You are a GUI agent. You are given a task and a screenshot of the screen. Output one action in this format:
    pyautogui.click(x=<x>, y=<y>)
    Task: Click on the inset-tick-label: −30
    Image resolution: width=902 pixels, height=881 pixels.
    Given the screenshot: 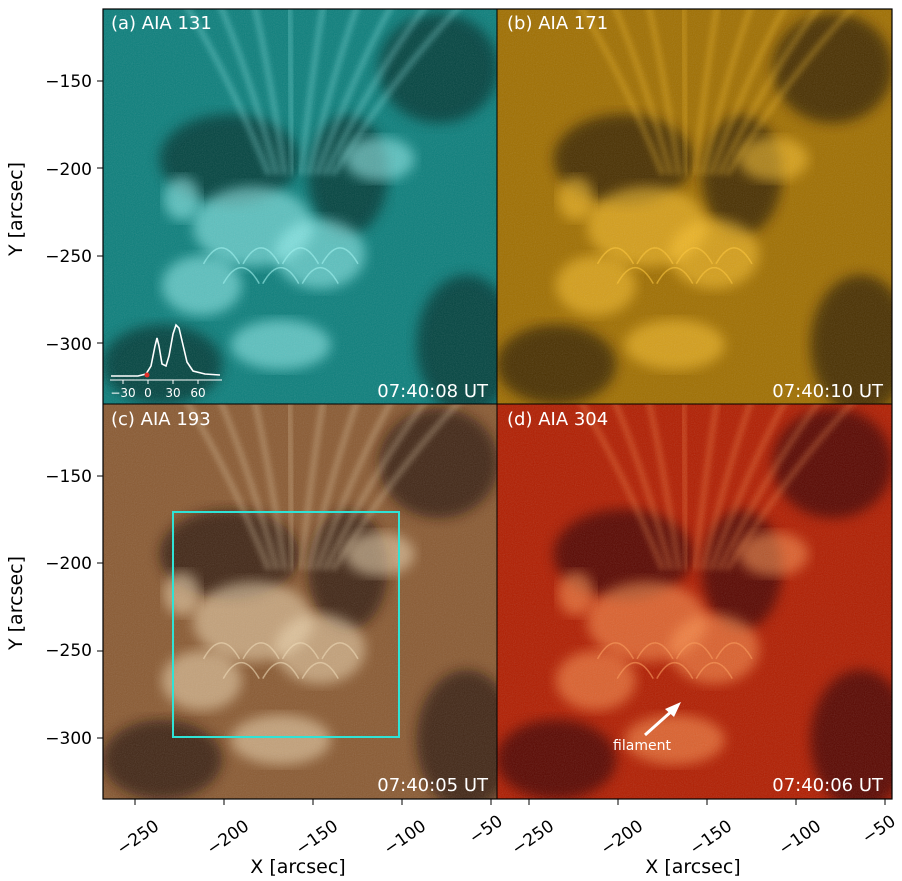 What is the action you would take?
    pyautogui.click(x=122, y=393)
    